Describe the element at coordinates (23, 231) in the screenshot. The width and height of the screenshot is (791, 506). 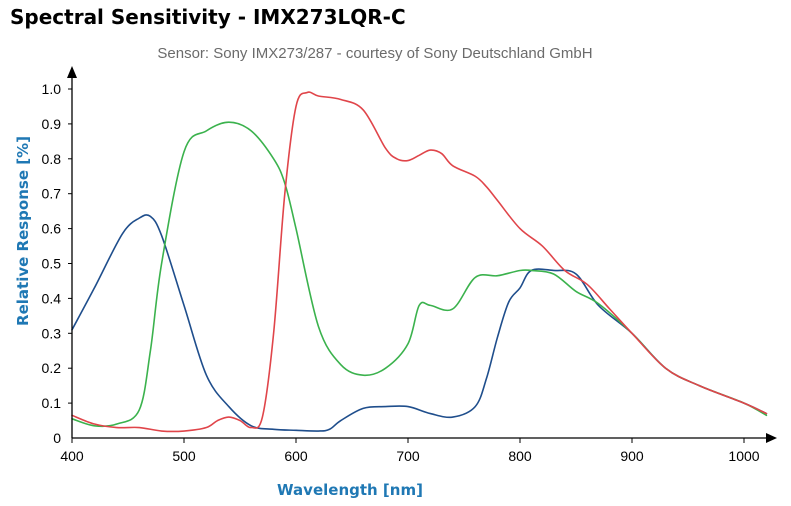
I see `y-axis-label: Relative Response [%]` at that location.